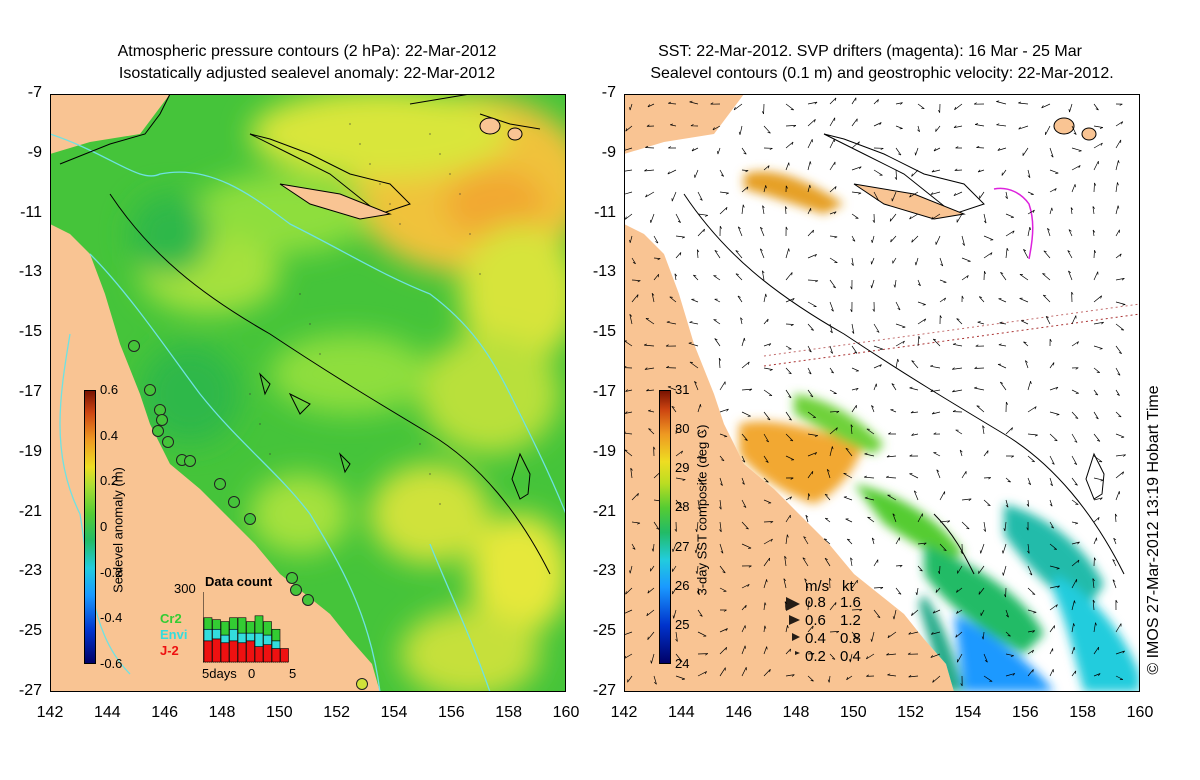 Image resolution: width=1200 pixels, height=780 pixels. What do you see at coordinates (848, 586) in the screenshot?
I see `velocity-legend-header-kt: kt` at bounding box center [848, 586].